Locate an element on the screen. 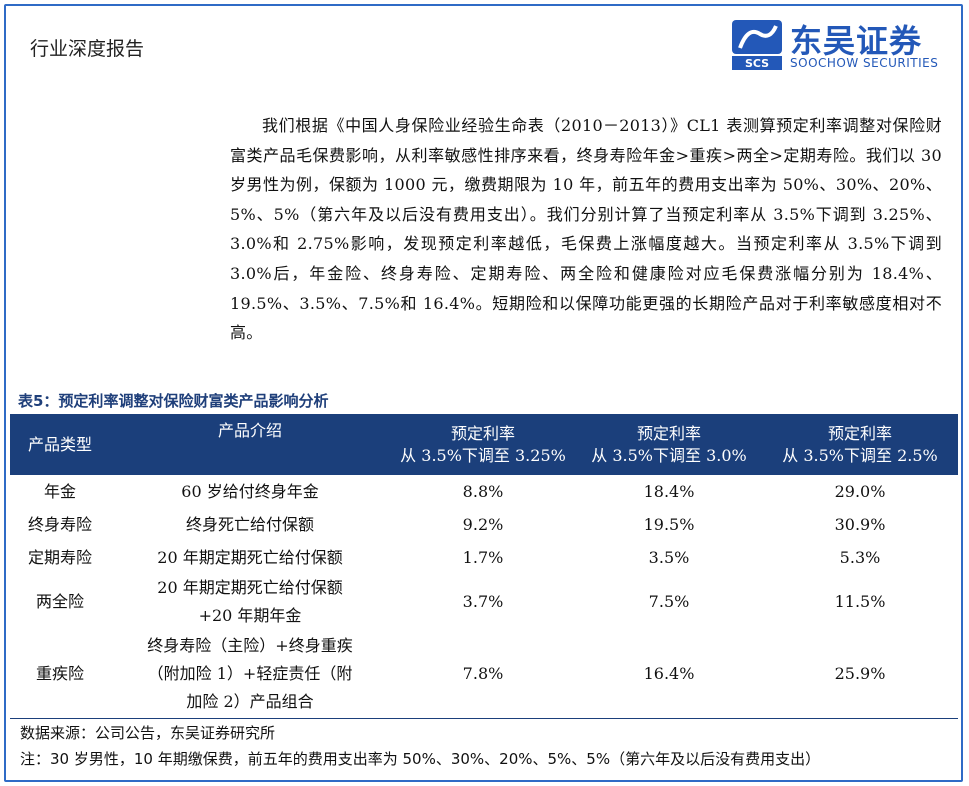 This screenshot has height=786, width=969. cell-v2: 16.4% is located at coordinates (669, 674).